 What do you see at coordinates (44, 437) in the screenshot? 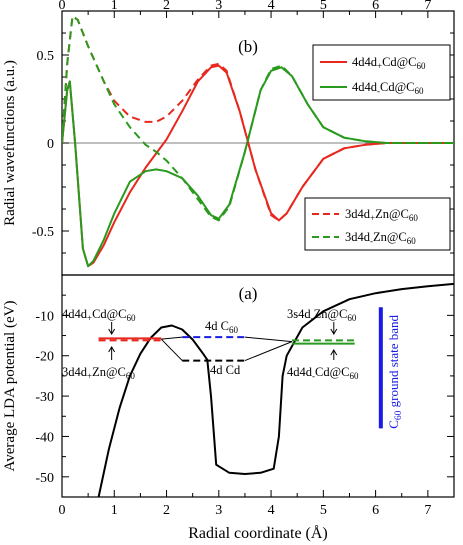
I see `y-tick-label: -40` at bounding box center [44, 437].